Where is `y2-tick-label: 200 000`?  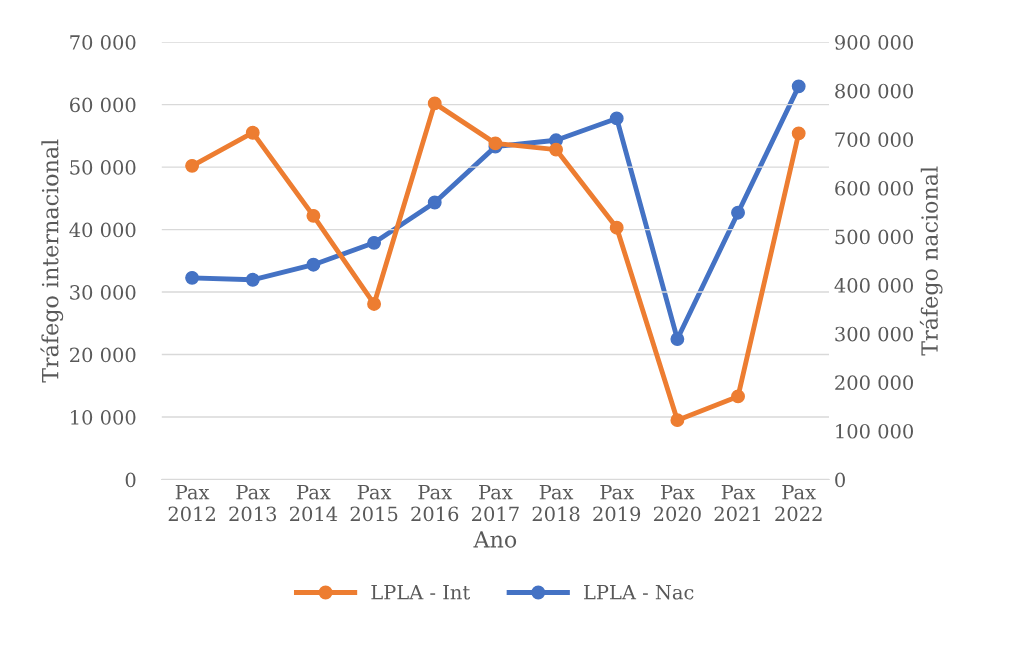 y2-tick-label: 200 000 is located at coordinates (874, 382).